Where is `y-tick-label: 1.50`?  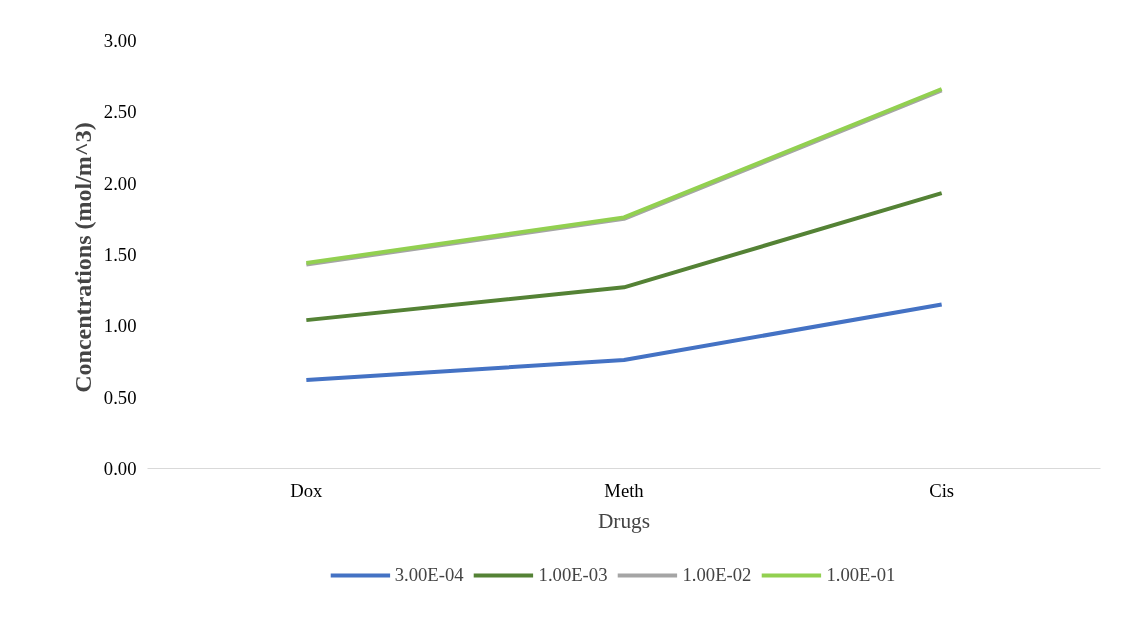 y-tick-label: 1.50 is located at coordinates (120, 254).